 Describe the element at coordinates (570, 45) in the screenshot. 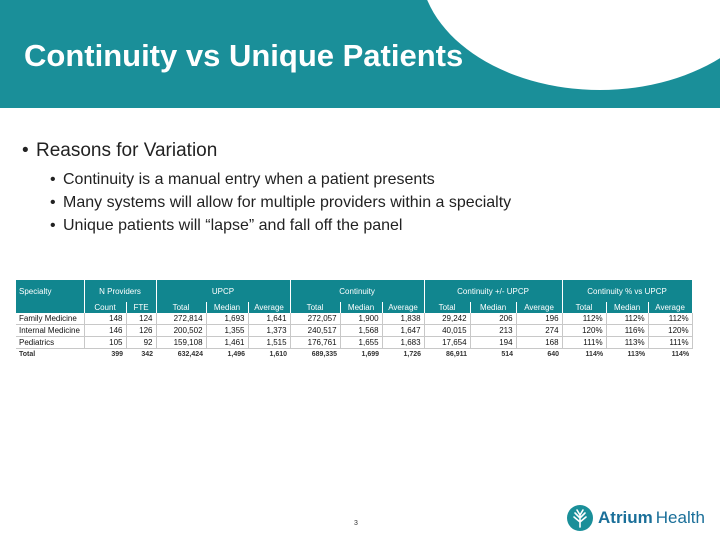

I see `header-curve-decoration` at that location.